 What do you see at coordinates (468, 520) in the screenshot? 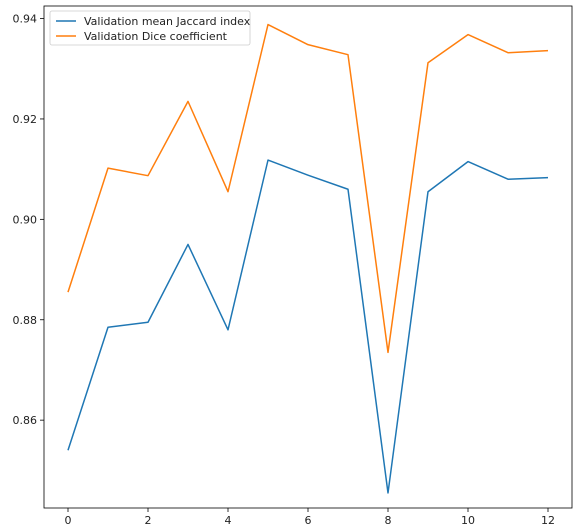
I see `x-tick-label: 10` at bounding box center [468, 520].